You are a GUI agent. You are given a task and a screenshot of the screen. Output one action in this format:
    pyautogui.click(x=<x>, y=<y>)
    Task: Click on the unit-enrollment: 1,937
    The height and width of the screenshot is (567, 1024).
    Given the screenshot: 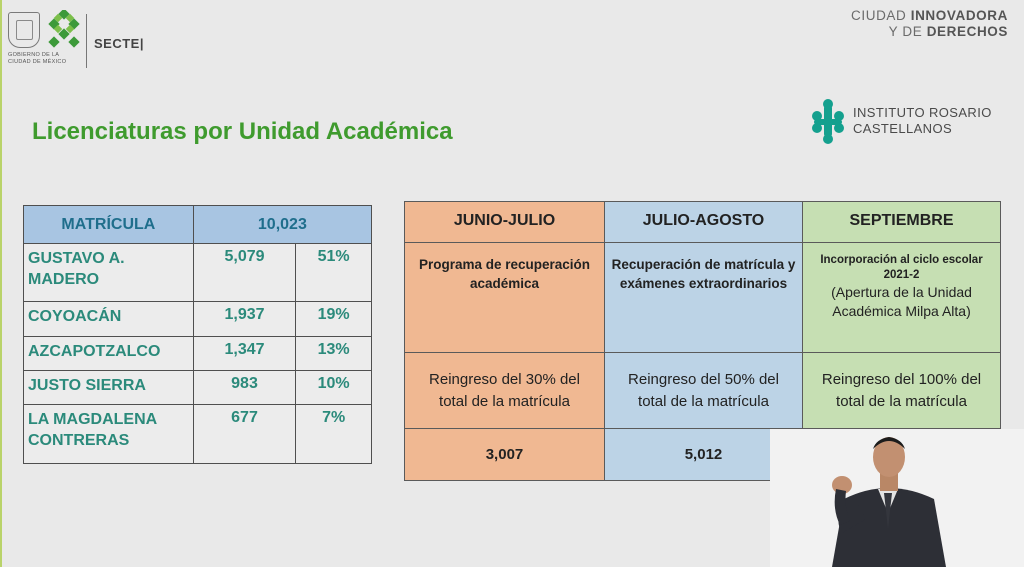 What is the action you would take?
    pyautogui.click(x=244, y=319)
    